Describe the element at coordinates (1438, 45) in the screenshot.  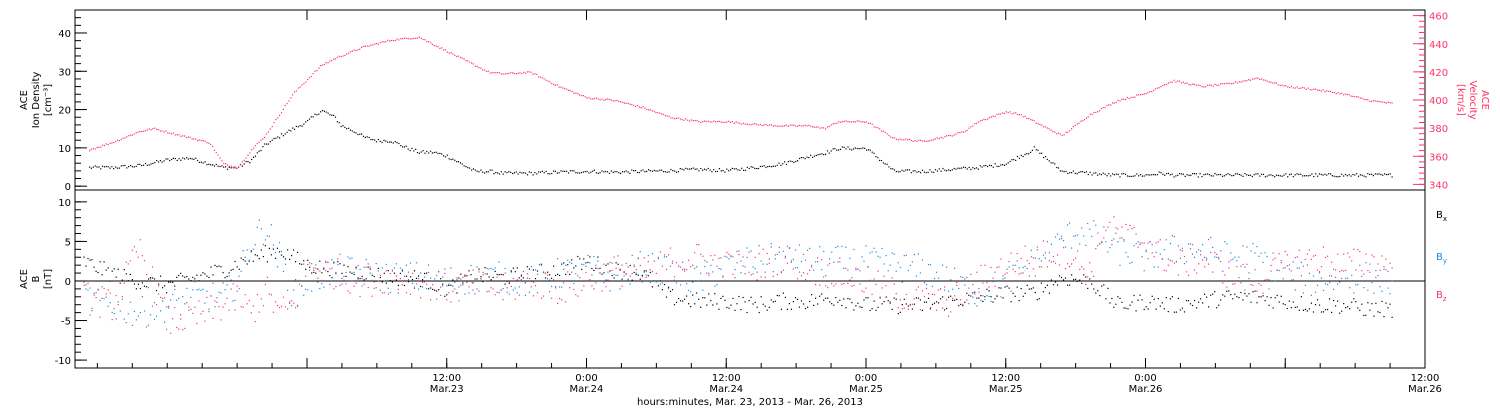
I see `velocity-tick-label: 440` at that location.